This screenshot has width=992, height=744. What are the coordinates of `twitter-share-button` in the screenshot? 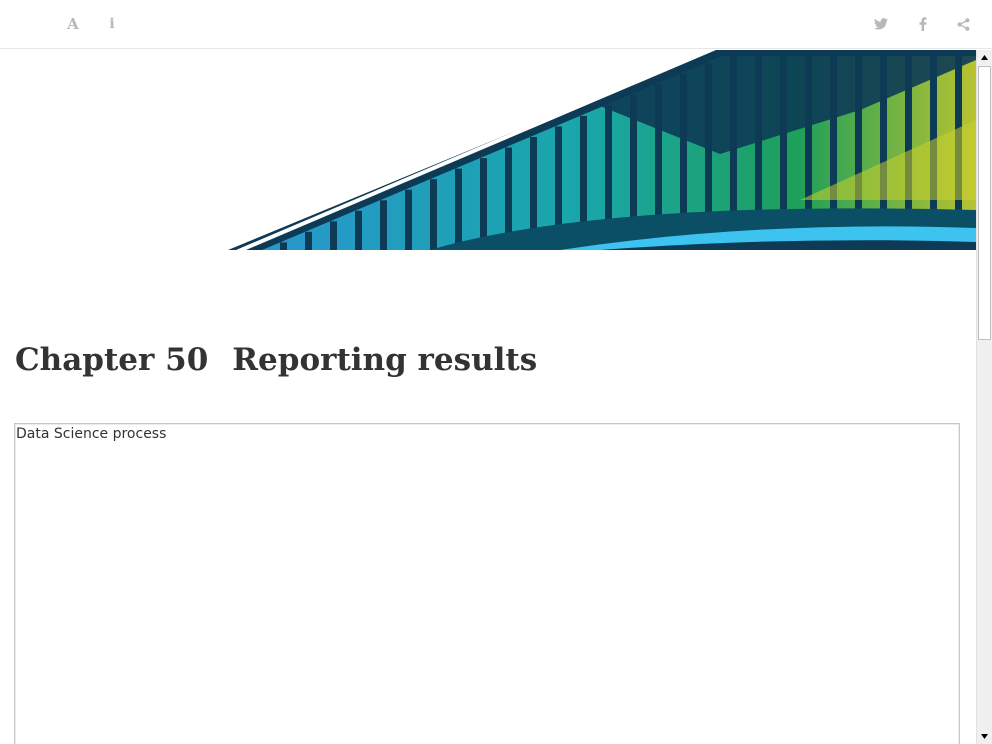 It's located at (881, 24).